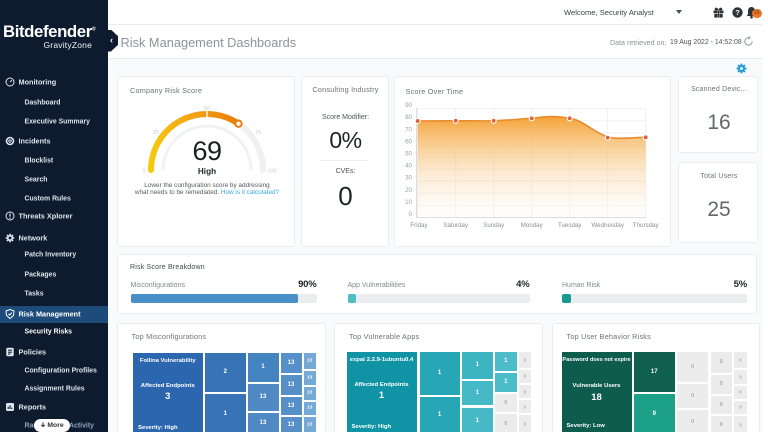 The height and width of the screenshot is (432, 768). What do you see at coordinates (408, 141) in the screenshot?
I see `svg-text: 60` at bounding box center [408, 141].